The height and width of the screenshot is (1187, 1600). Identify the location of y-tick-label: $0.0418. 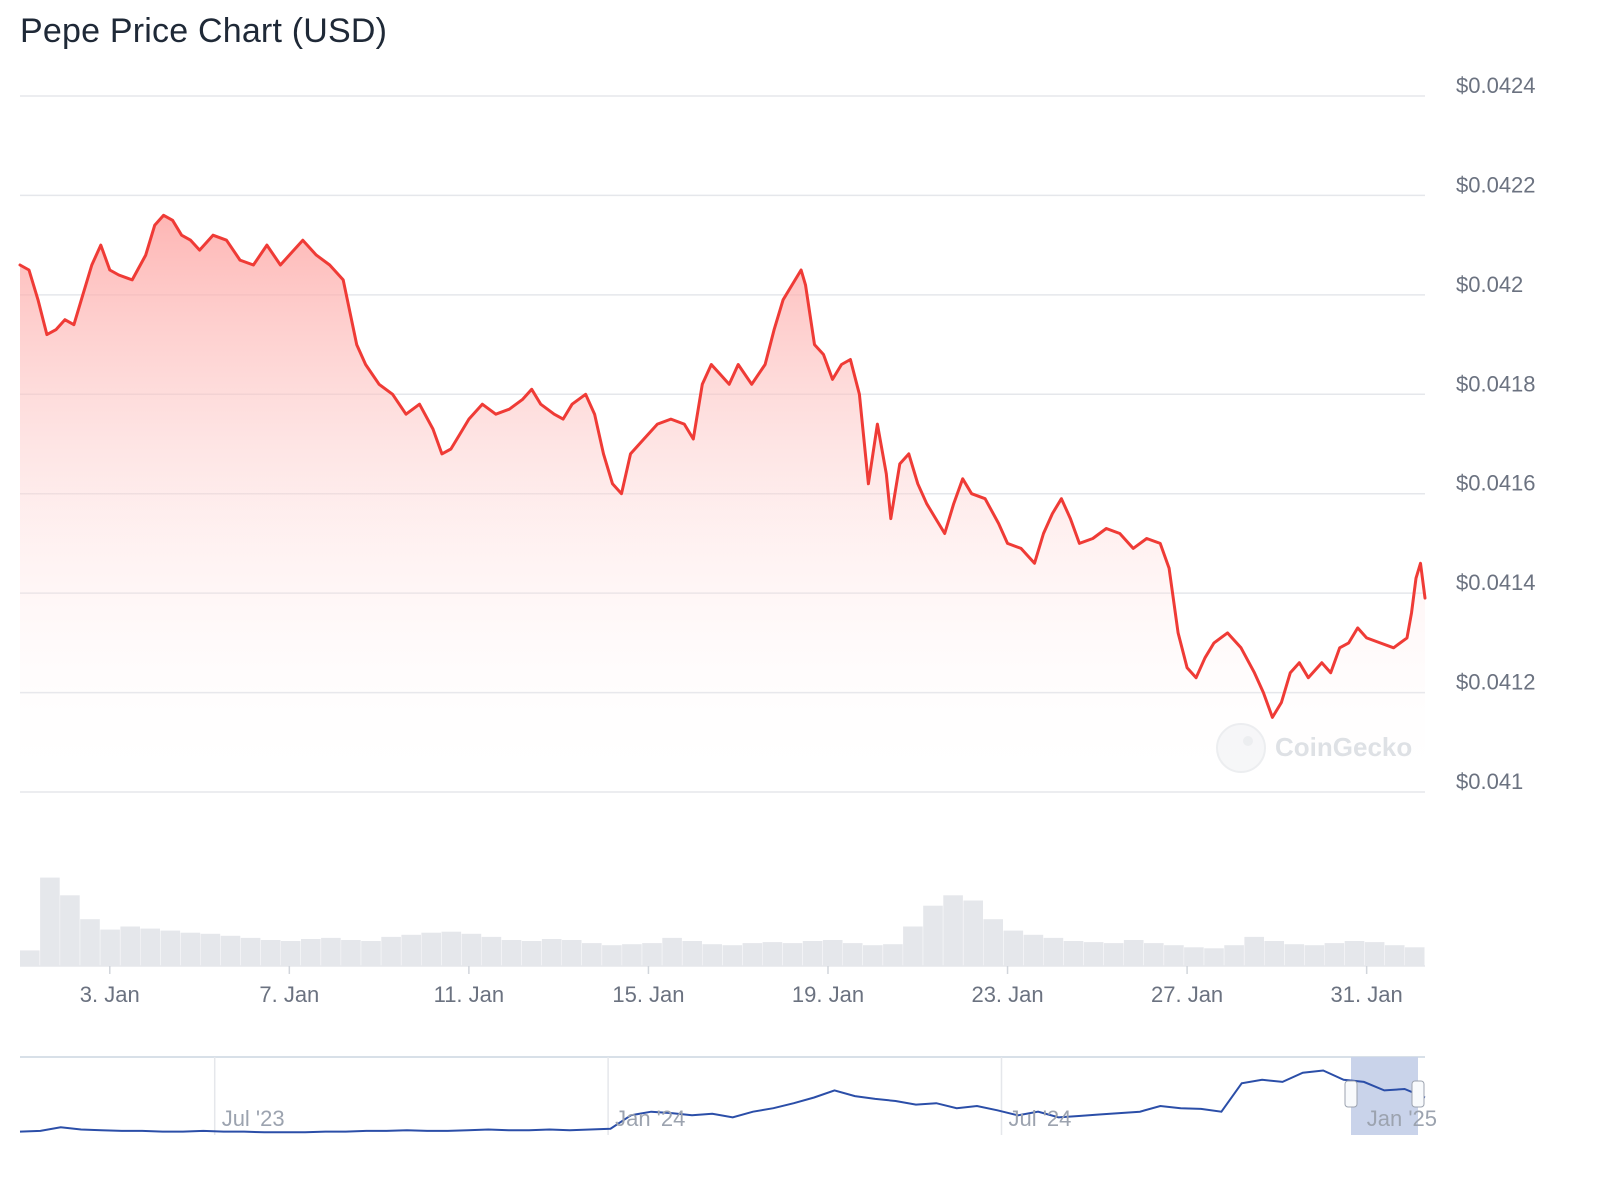
(1496, 383).